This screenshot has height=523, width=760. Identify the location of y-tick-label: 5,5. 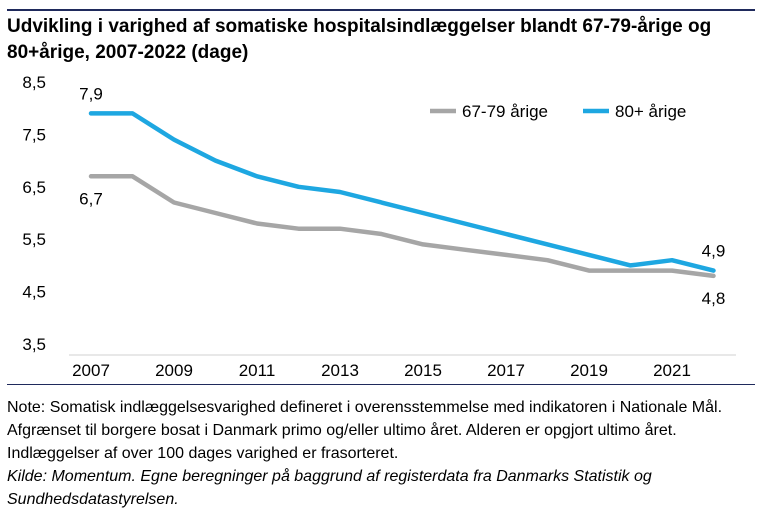
(34, 239).